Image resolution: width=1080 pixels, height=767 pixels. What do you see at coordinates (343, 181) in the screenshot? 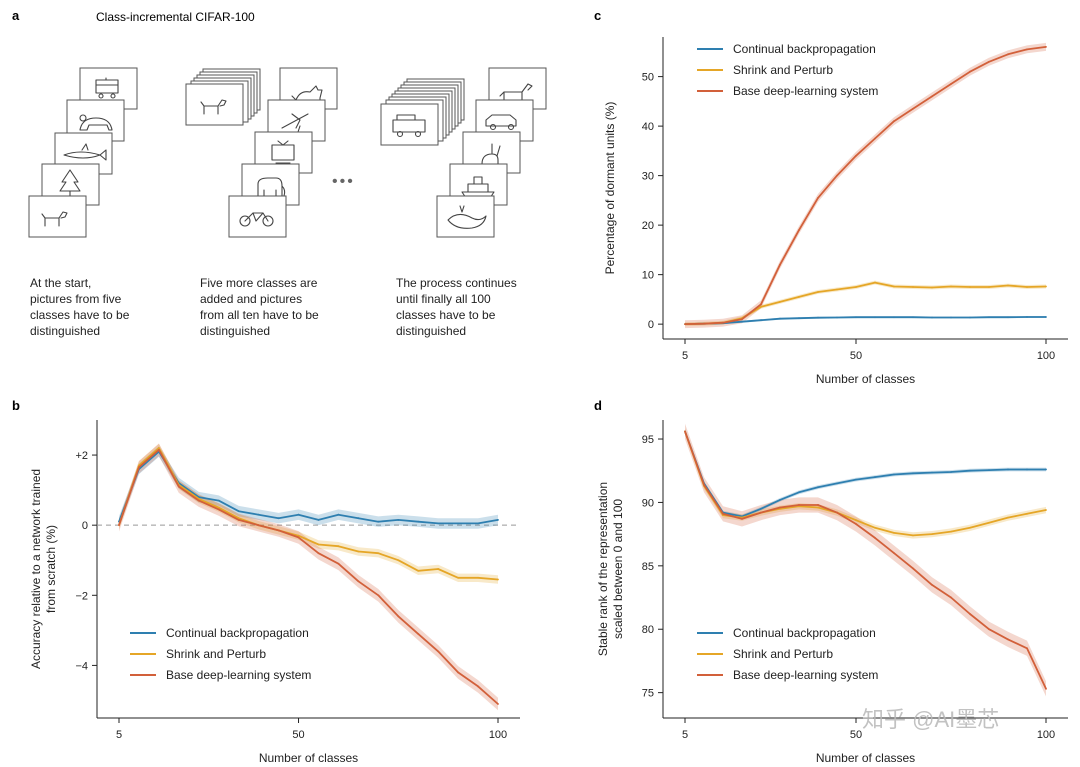
I see `ellipsis: •••` at bounding box center [343, 181].